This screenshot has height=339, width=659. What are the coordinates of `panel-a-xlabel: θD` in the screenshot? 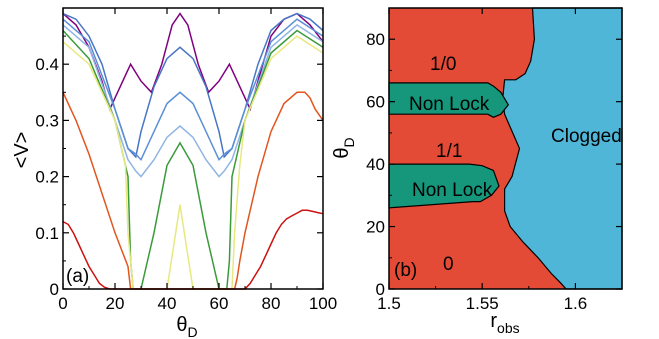 It's located at (186, 326).